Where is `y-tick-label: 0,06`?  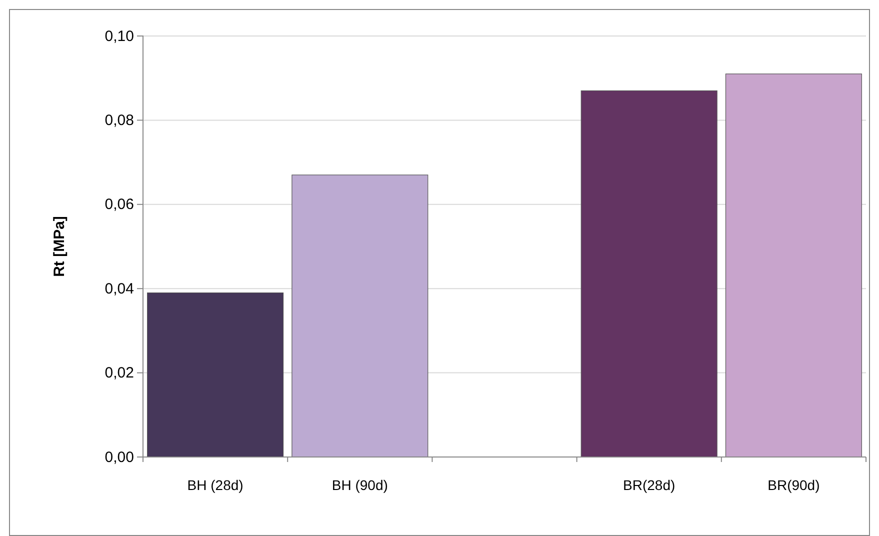
y-tick-label: 0,06 is located at coordinates (119, 205).